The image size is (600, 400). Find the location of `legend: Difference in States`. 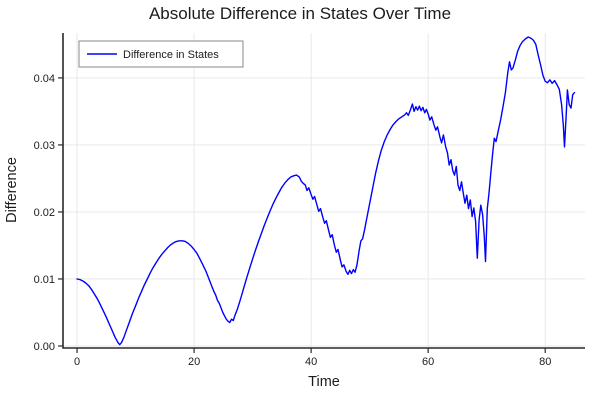

legend: Difference in States is located at coordinates (161, 54).